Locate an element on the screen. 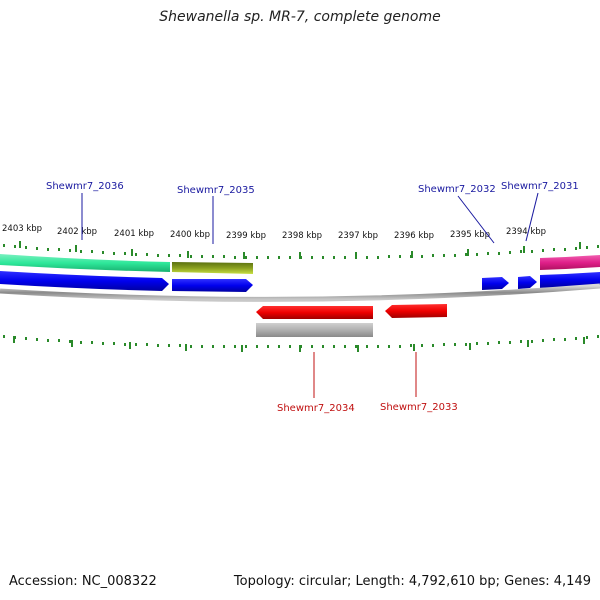 Image resolution: width=600 pixels, height=600 pixels. gene-label: Shewmr7_2033 is located at coordinates (419, 407).